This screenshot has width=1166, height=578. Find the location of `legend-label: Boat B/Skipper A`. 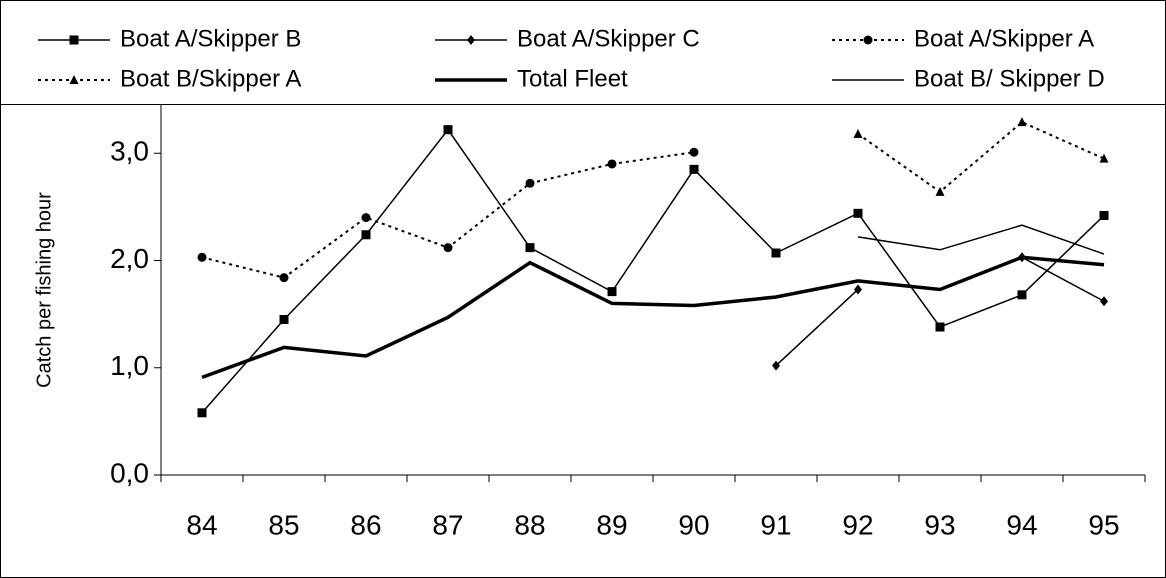

legend-label: Boat B/Skipper A is located at coordinates (210, 78).